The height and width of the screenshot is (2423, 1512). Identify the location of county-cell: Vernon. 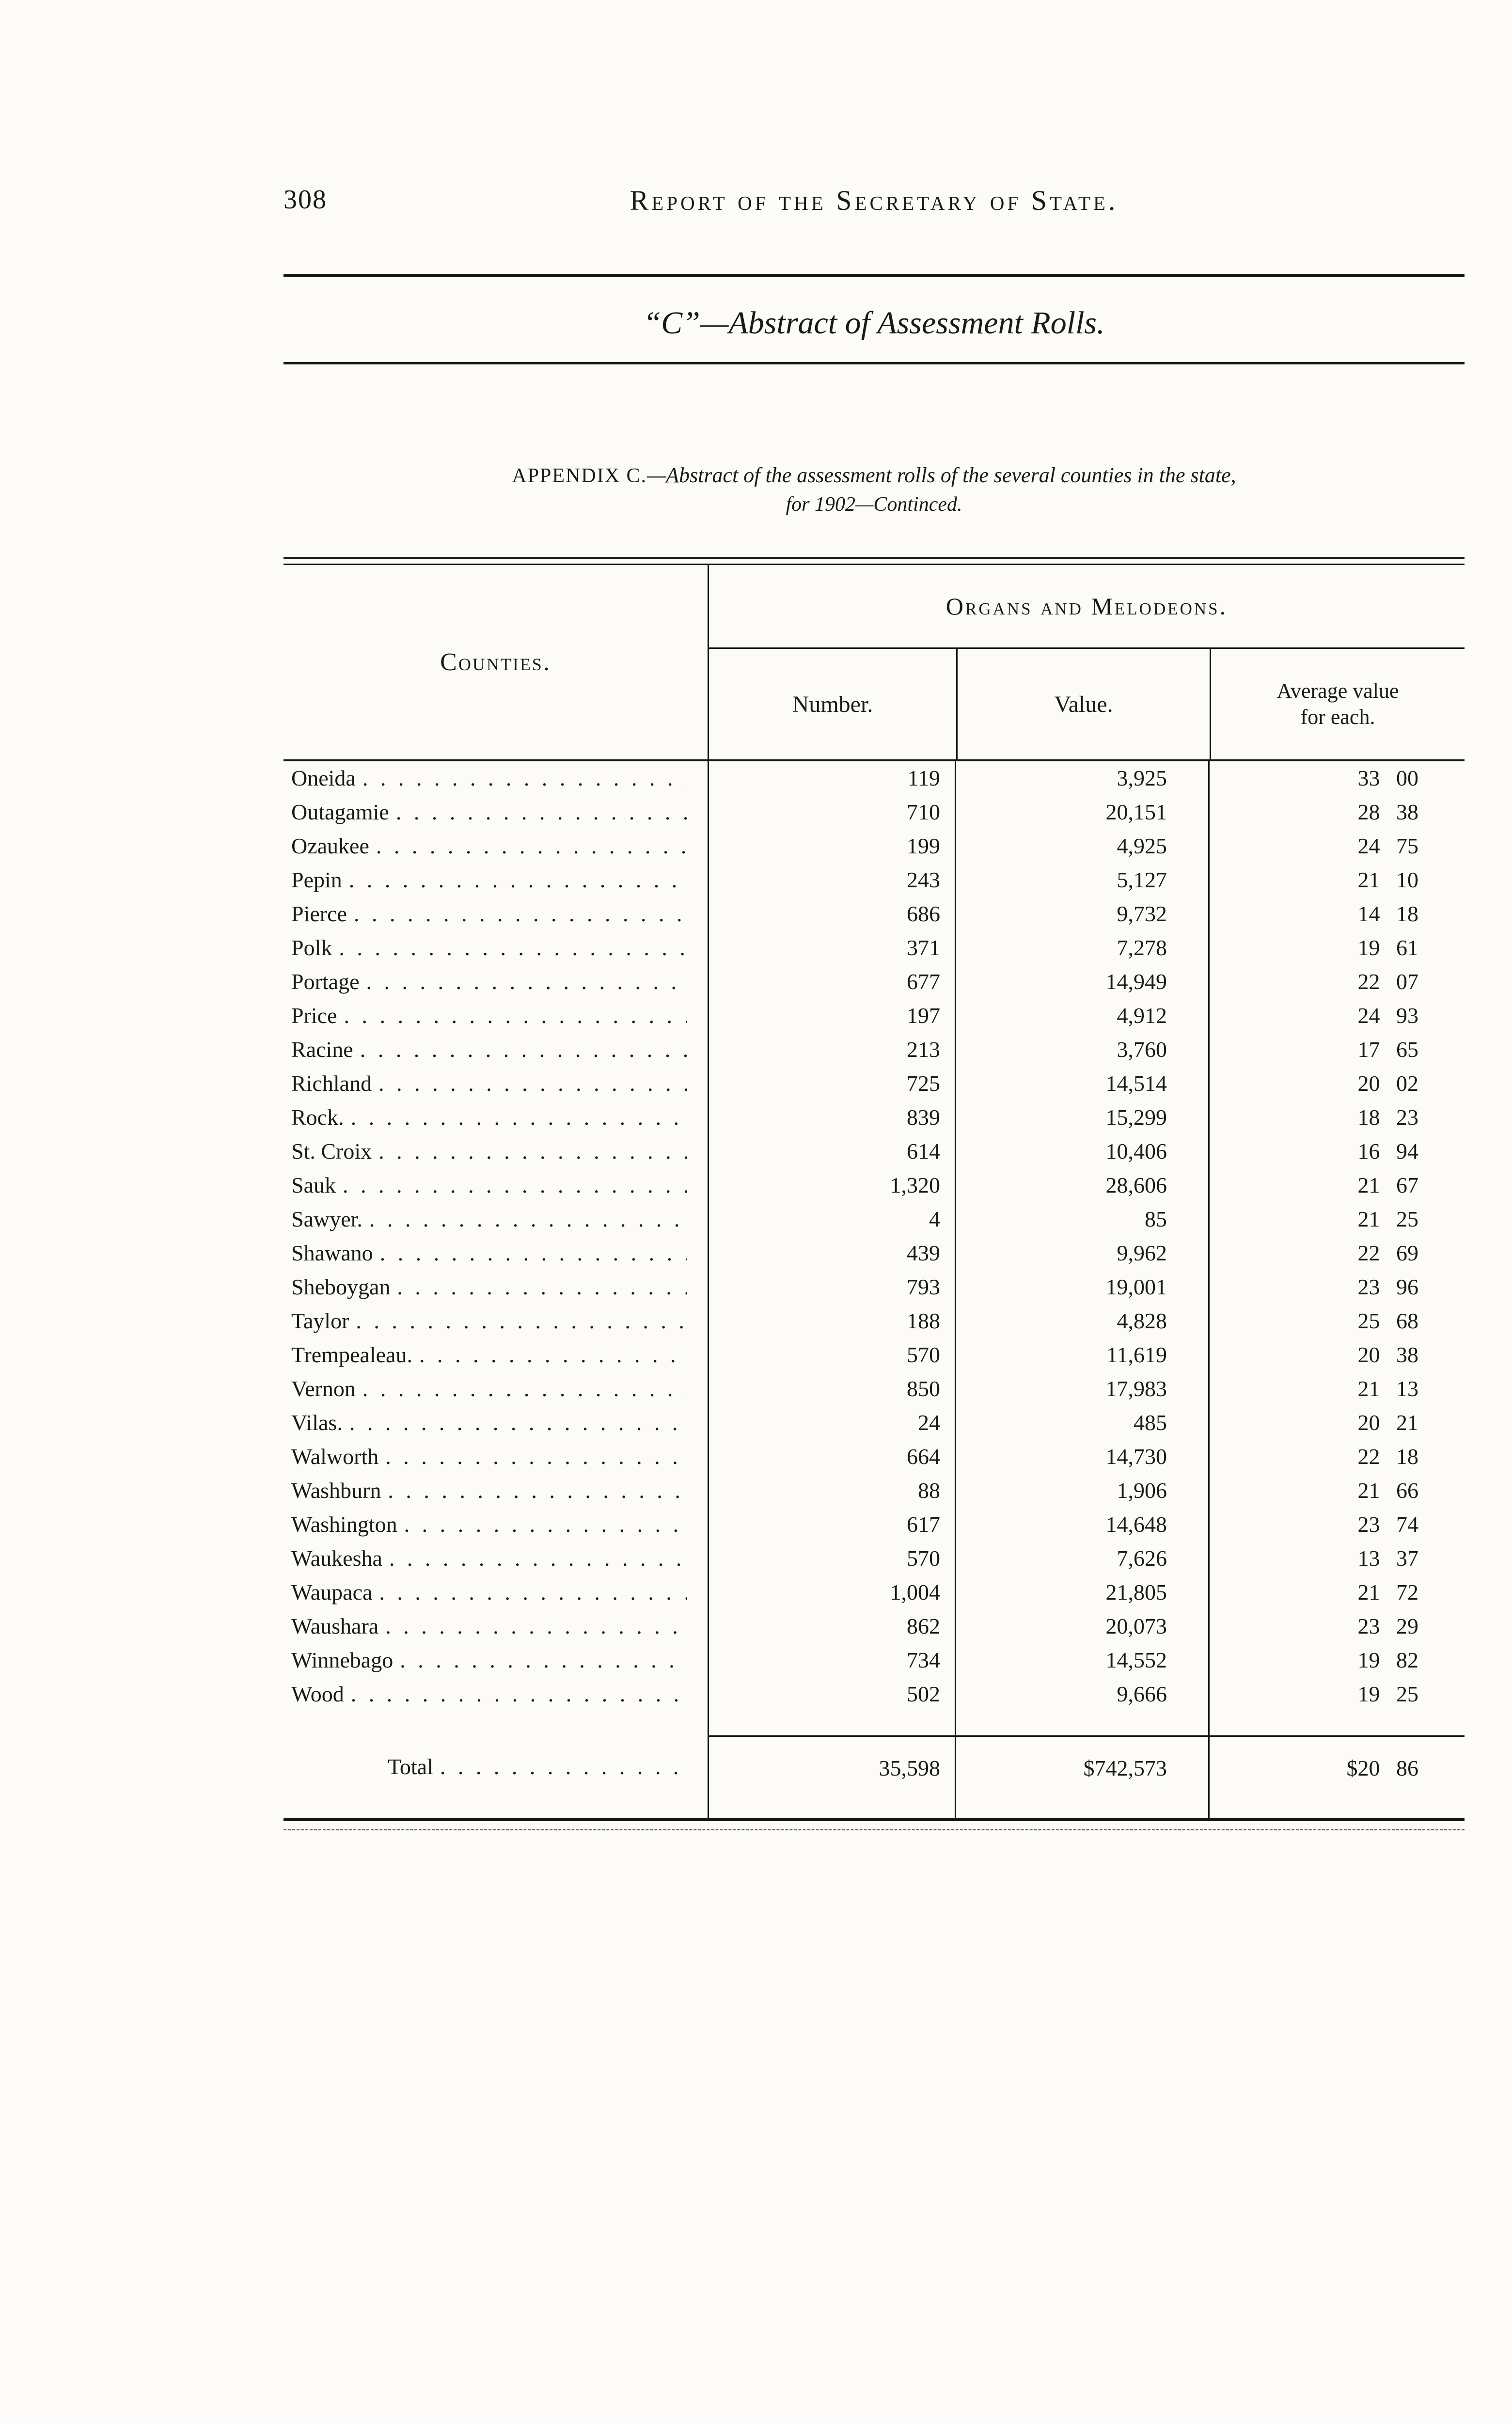
(497, 1389).